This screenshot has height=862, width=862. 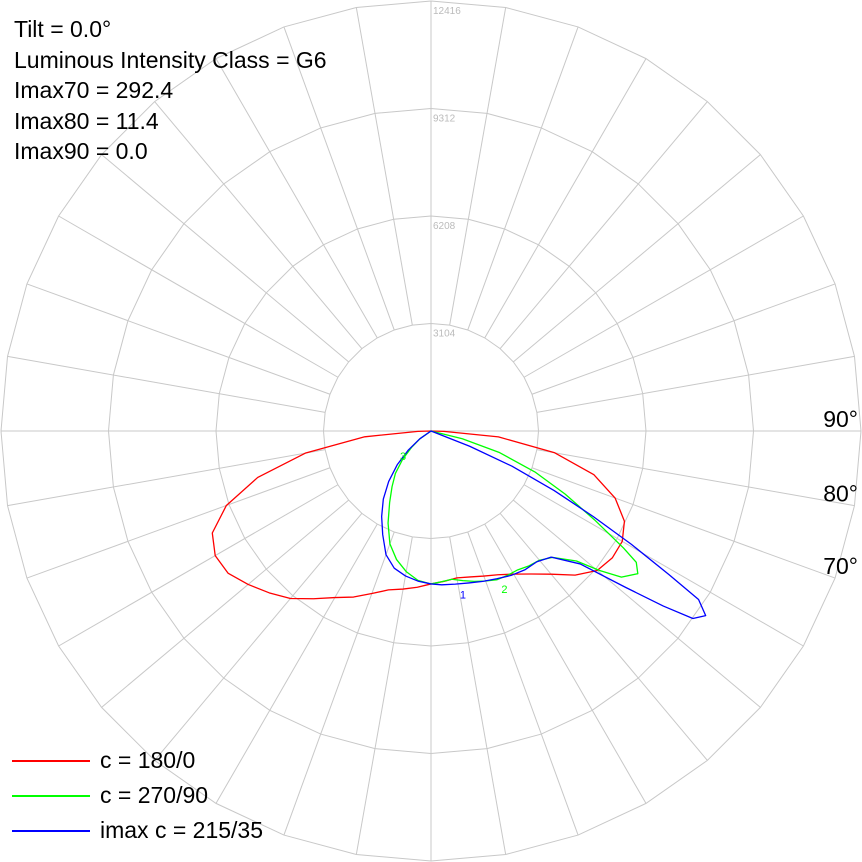 I want to click on angle-label: 70°, so click(x=840, y=566).